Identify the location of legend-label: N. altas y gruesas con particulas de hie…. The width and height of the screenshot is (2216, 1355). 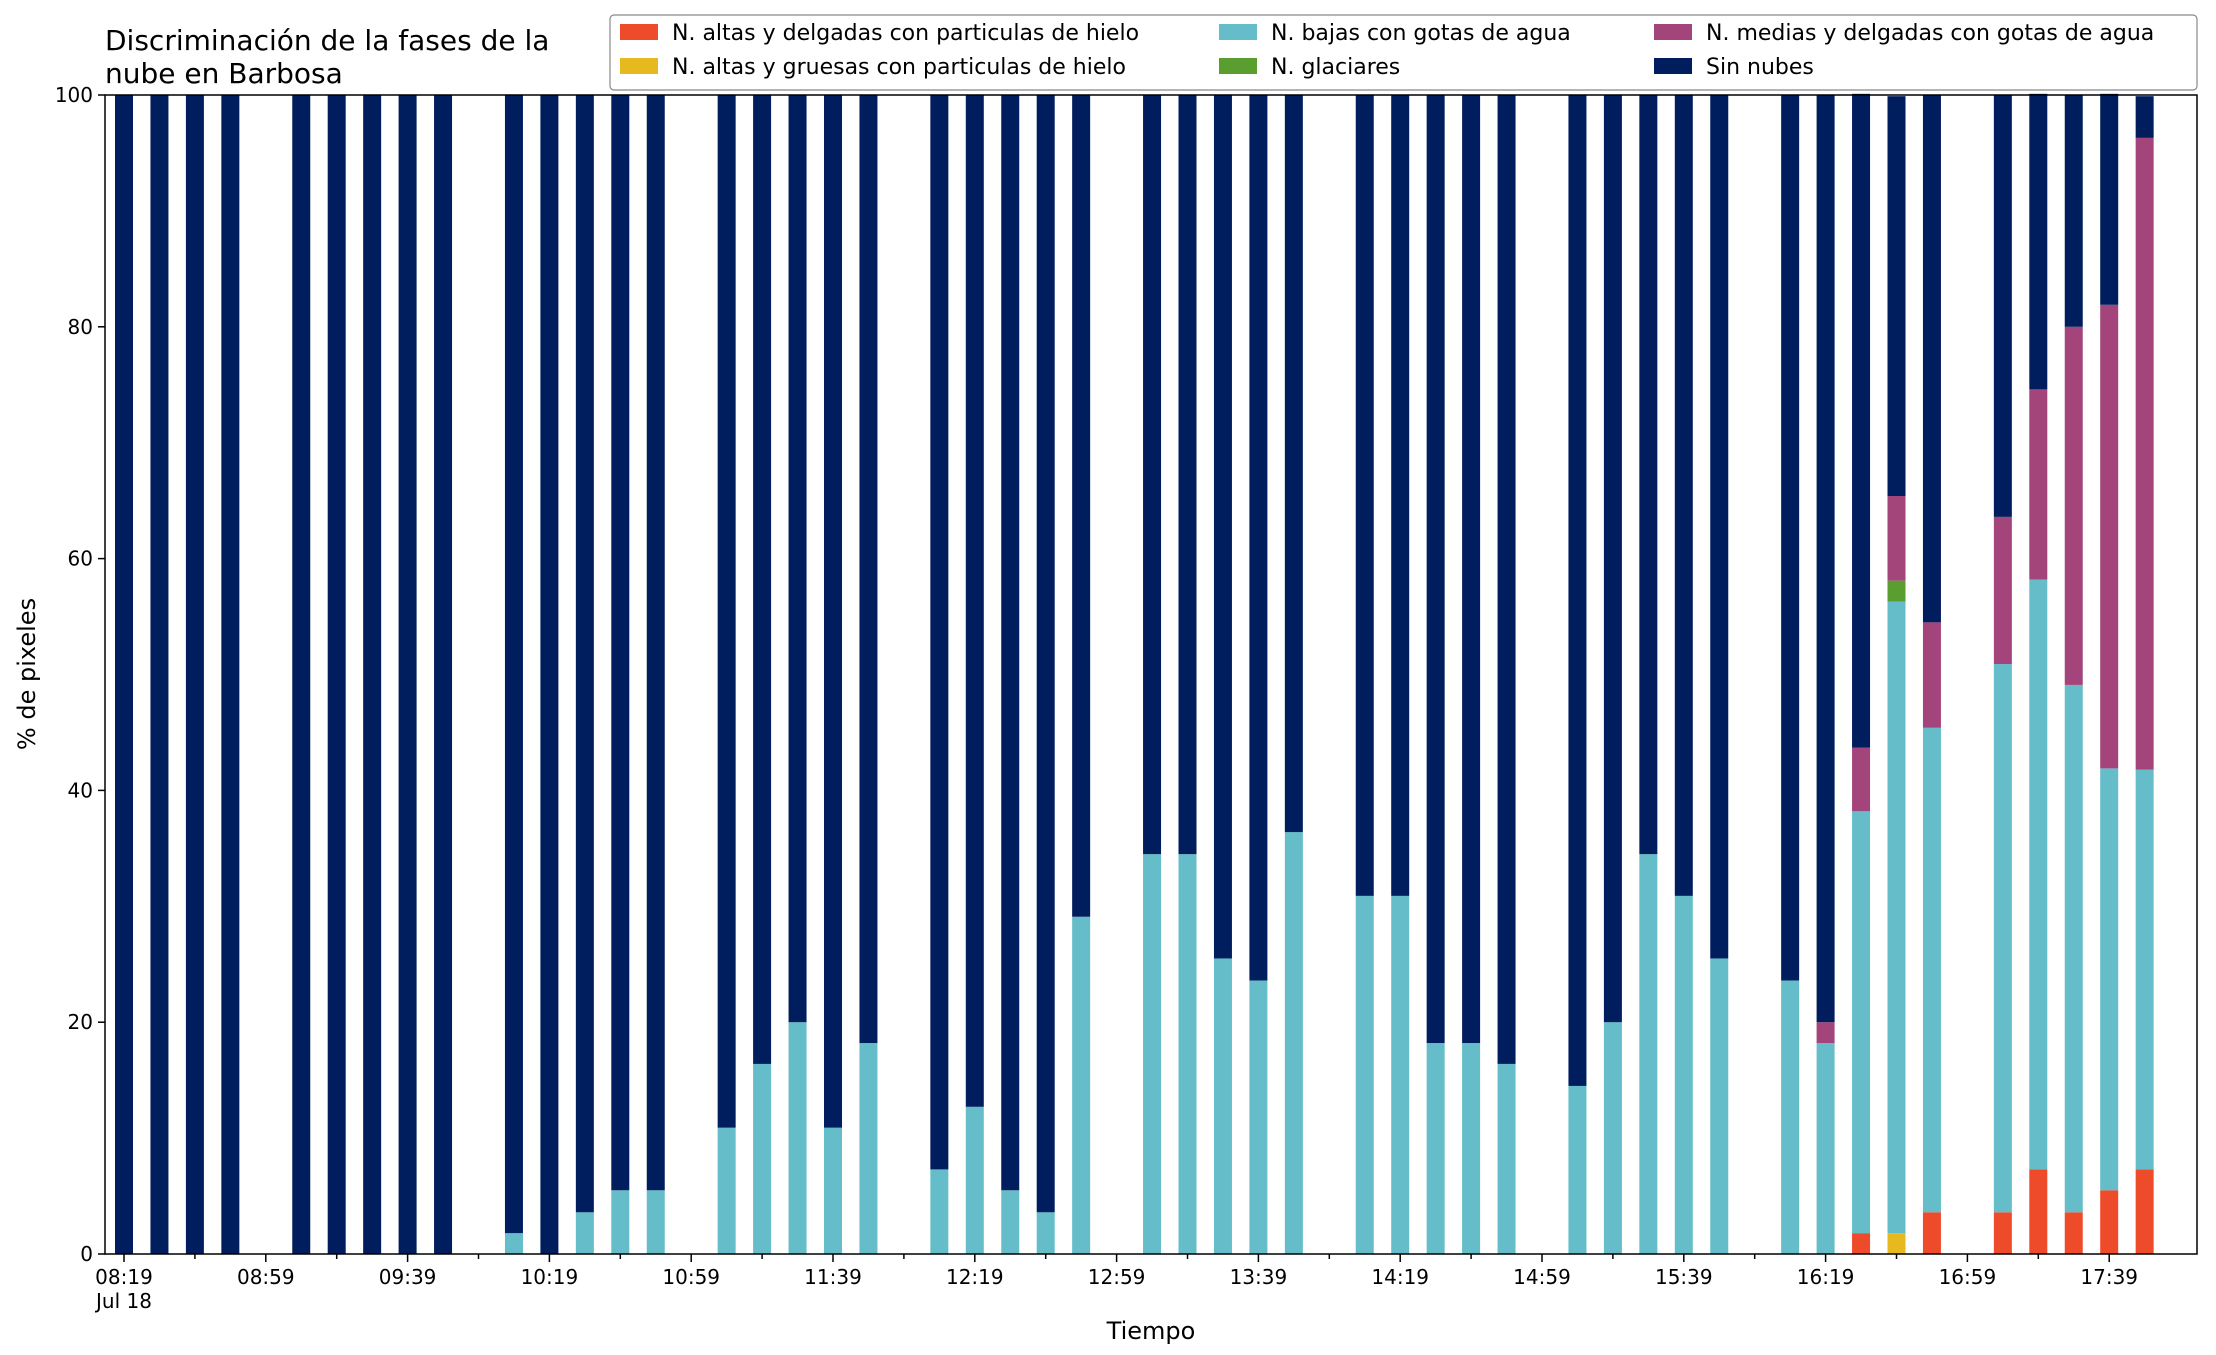
(899, 67).